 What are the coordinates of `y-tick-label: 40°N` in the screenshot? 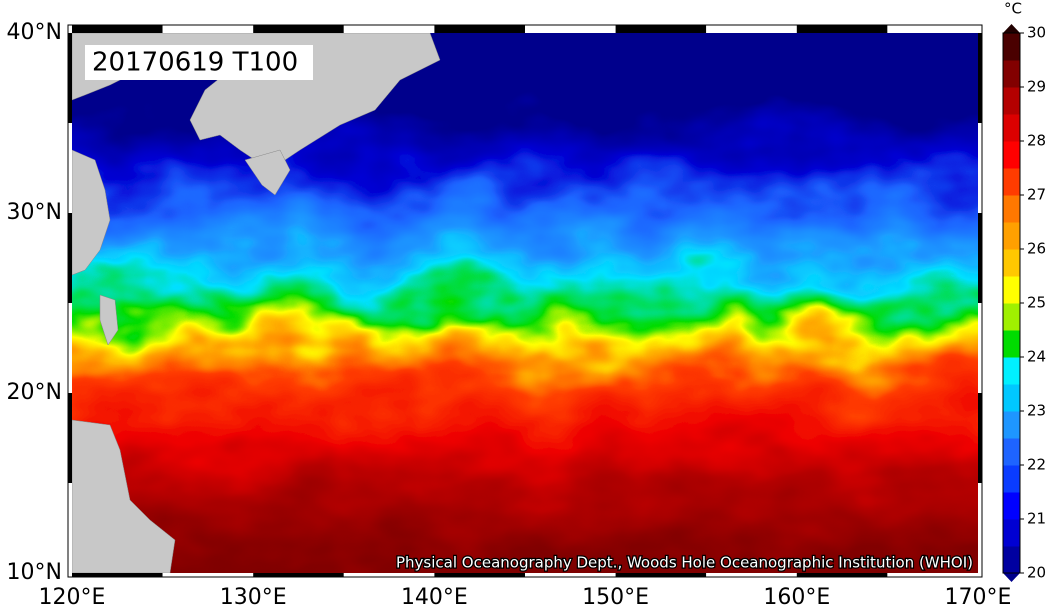 It's located at (34, 32).